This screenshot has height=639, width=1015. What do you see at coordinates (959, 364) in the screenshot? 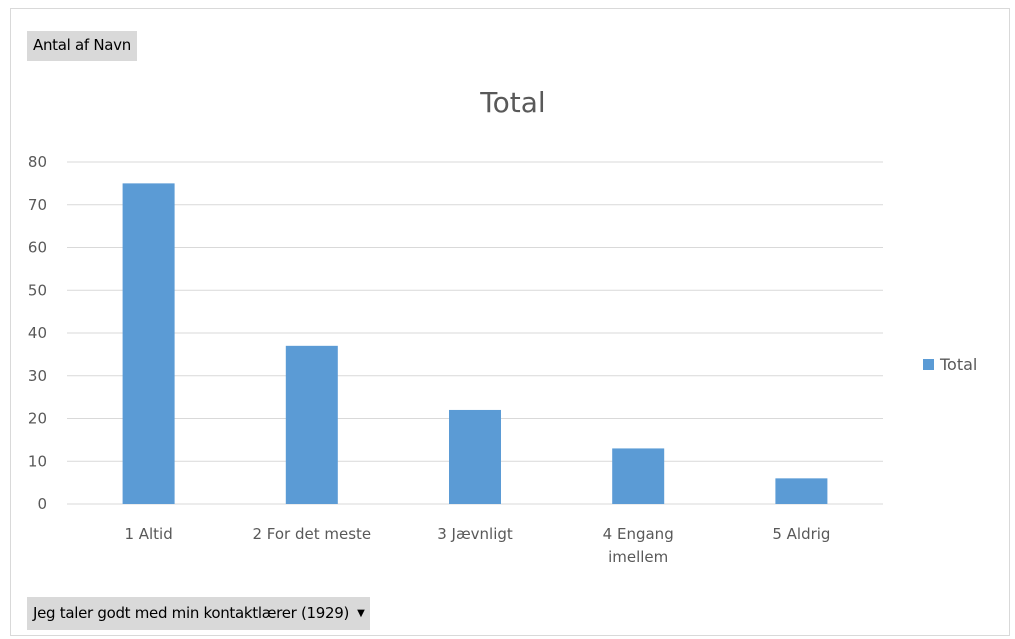
I see `legend-label: Total` at bounding box center [959, 364].